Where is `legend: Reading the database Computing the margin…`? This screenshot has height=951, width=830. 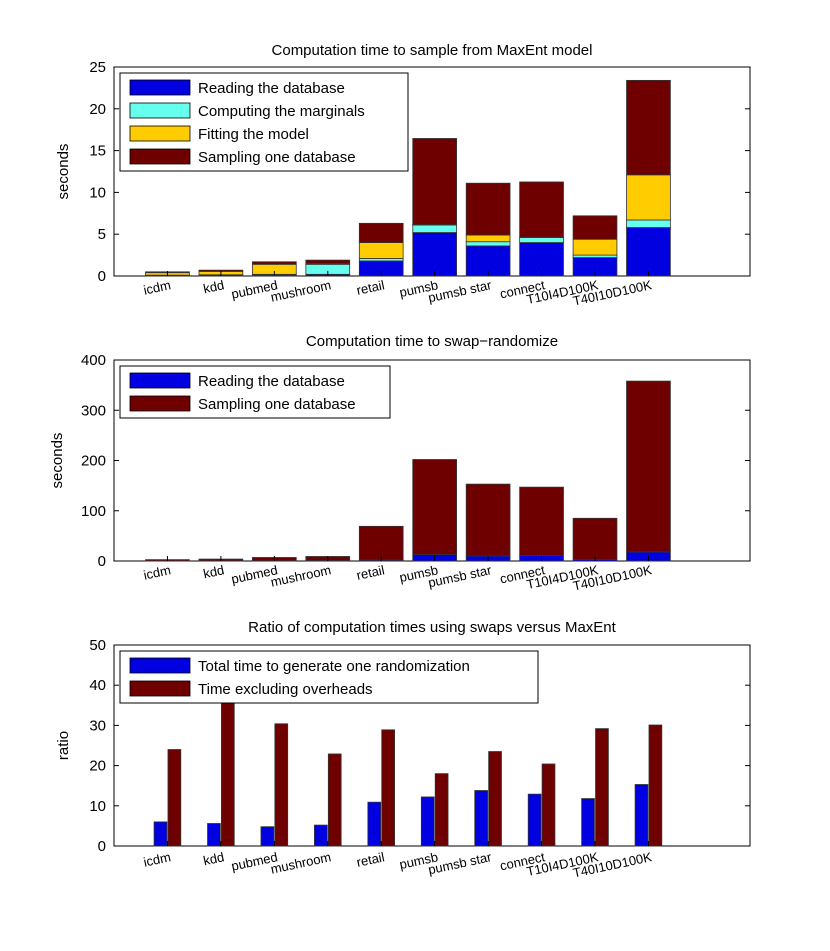
legend: Reading the database Computing the margin… is located at coordinates (264, 122).